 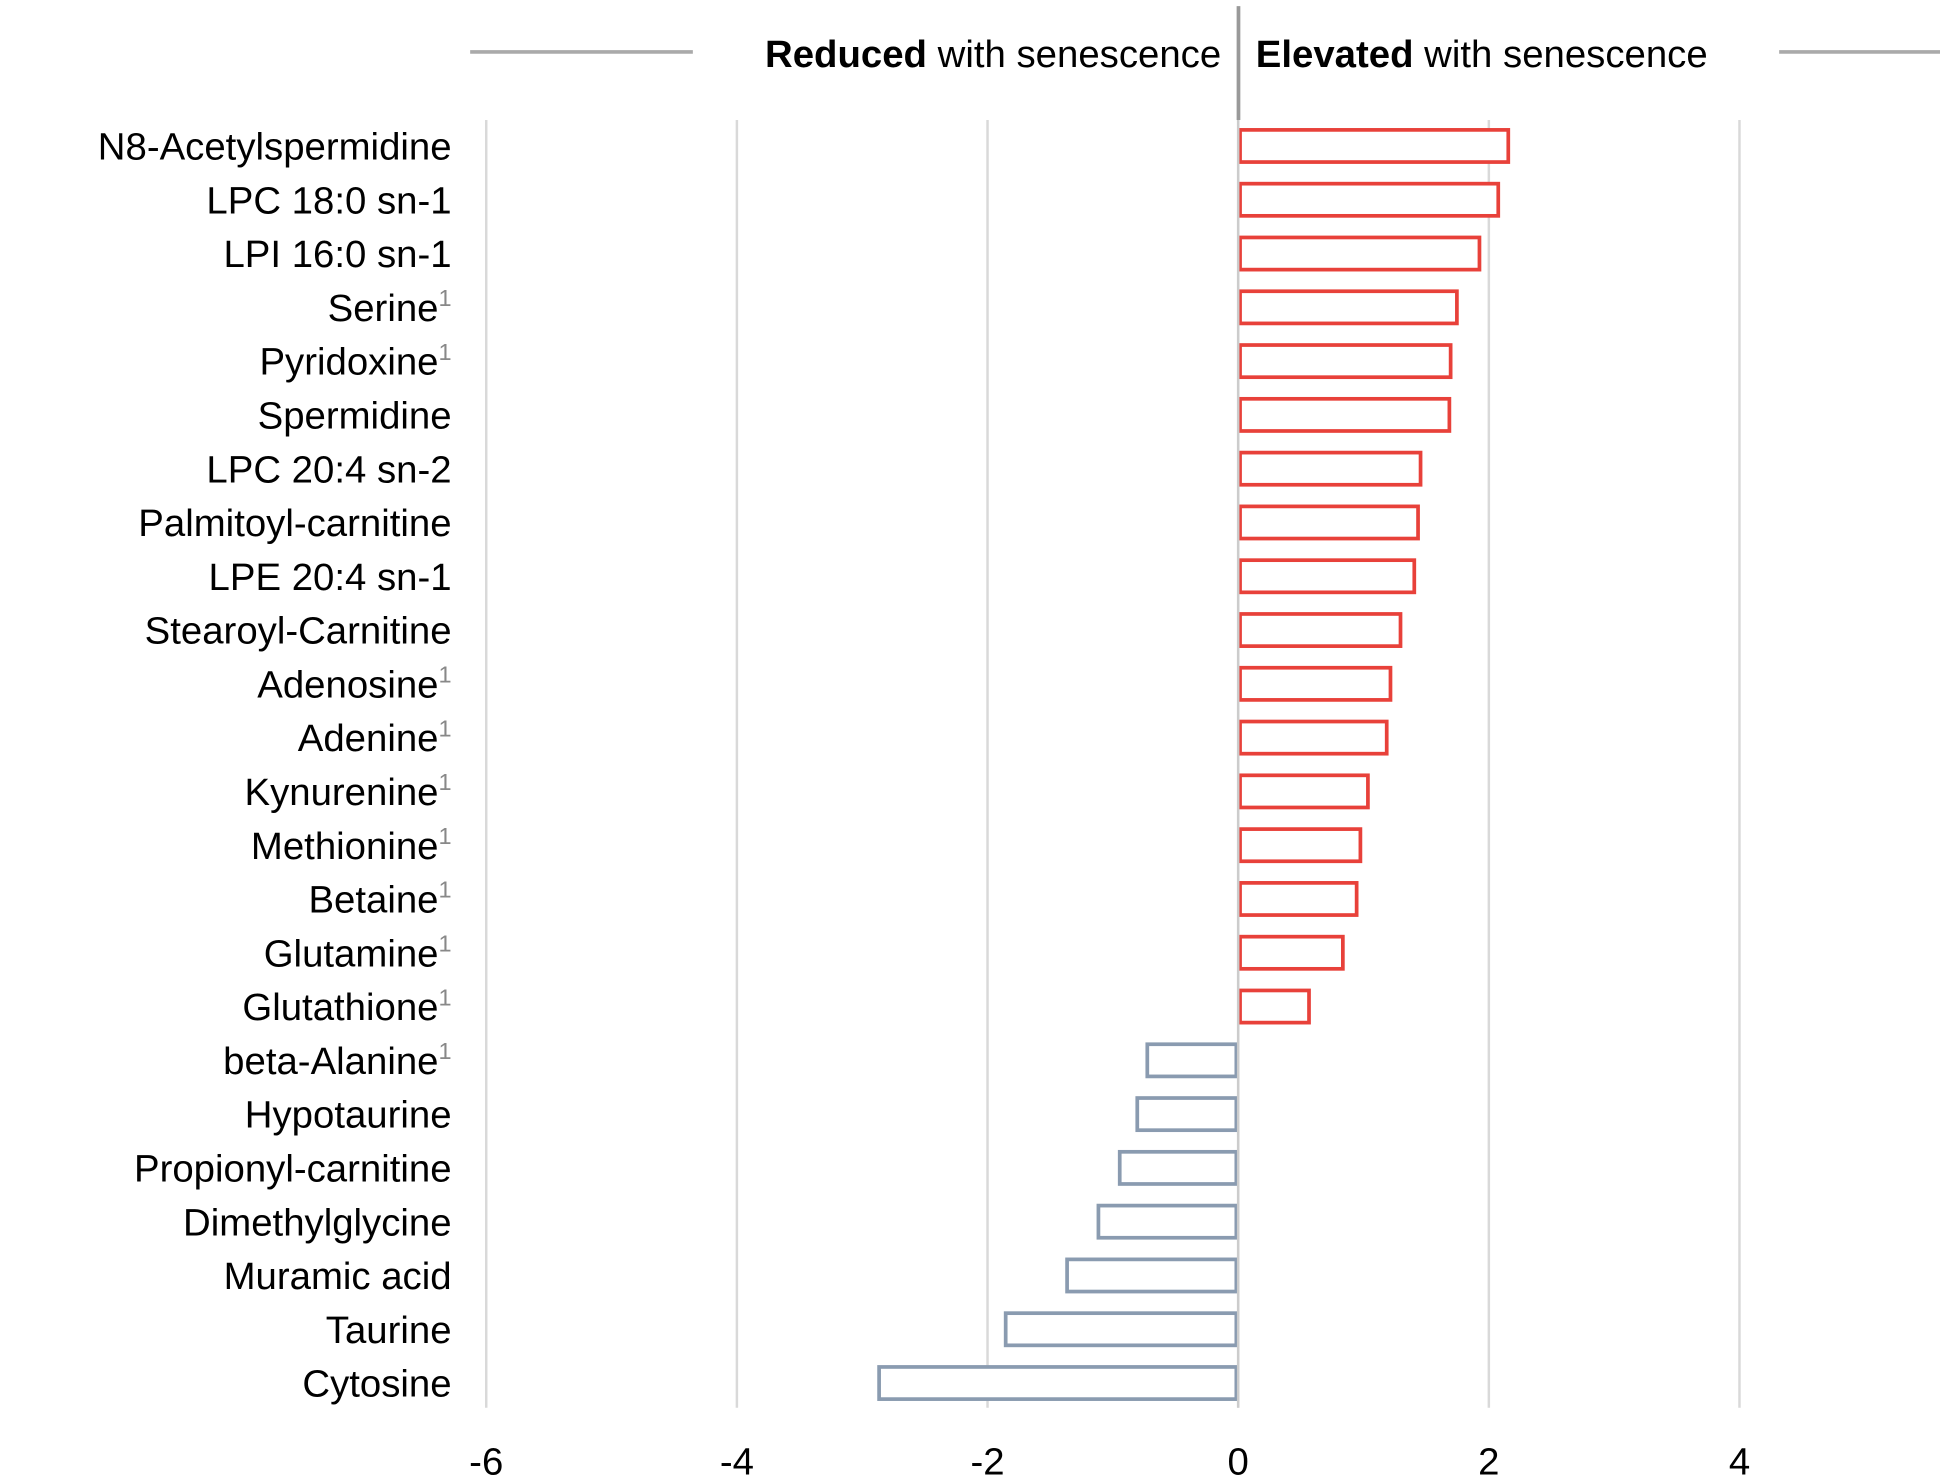 I want to click on y-tick-label: LPC 18:0 sn-1, so click(x=328, y=200).